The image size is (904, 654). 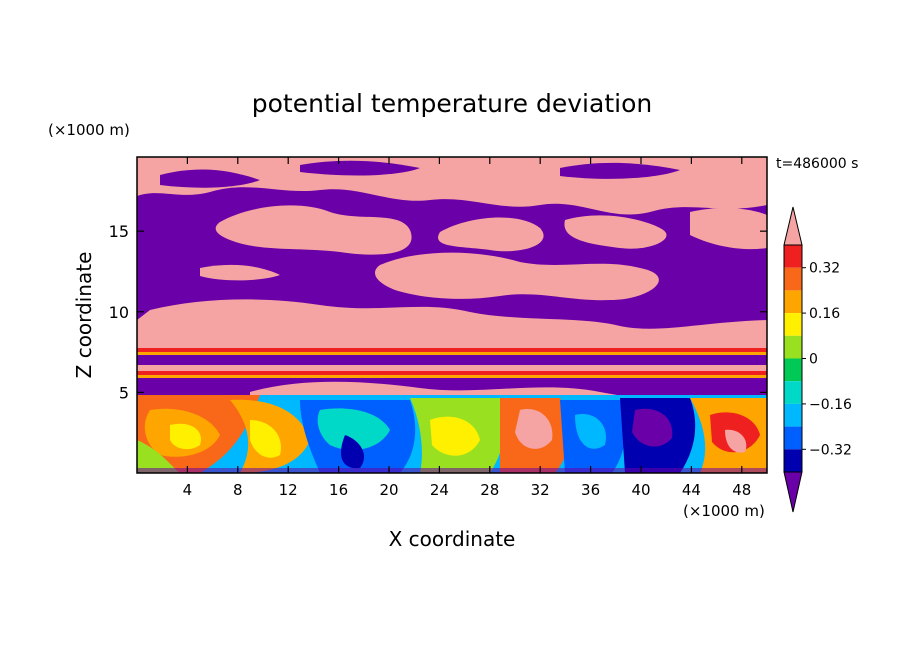 I want to click on x-tick-label: 24, so click(x=439, y=490).